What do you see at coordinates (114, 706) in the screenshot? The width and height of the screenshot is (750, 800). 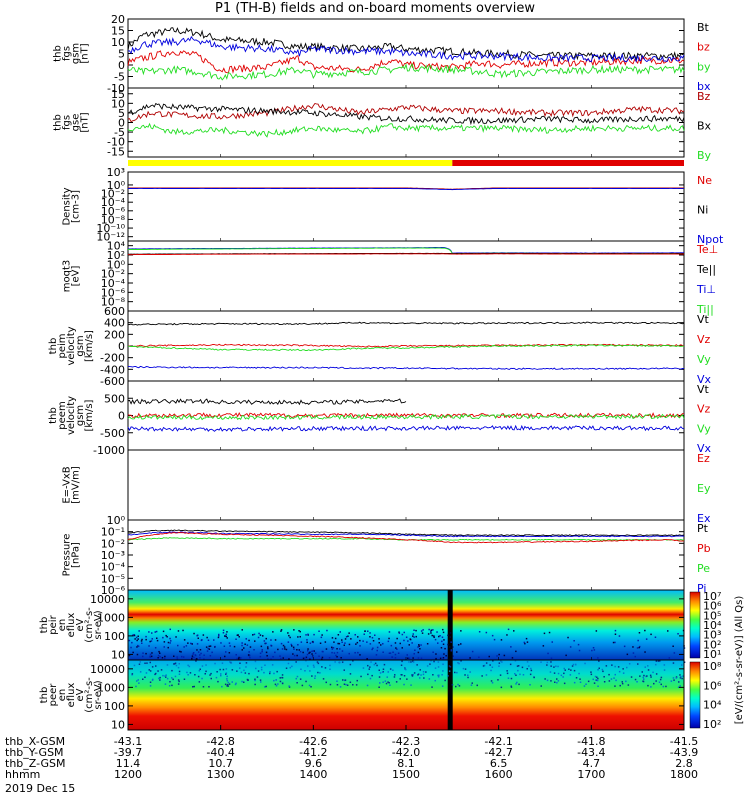 I see `panel-thb-peer-en-eflux-ytick-label: 100` at bounding box center [114, 706].